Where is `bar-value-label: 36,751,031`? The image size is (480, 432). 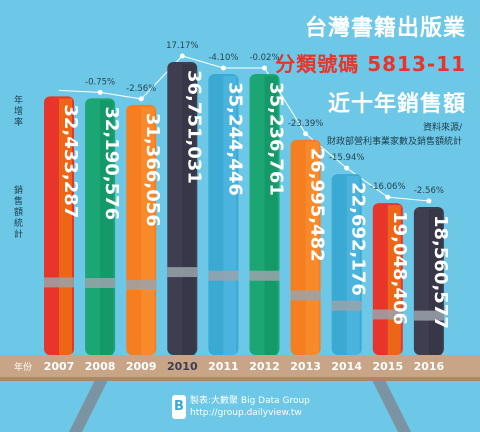 bar-value-label: 36,751,031 is located at coordinates (193, 127).